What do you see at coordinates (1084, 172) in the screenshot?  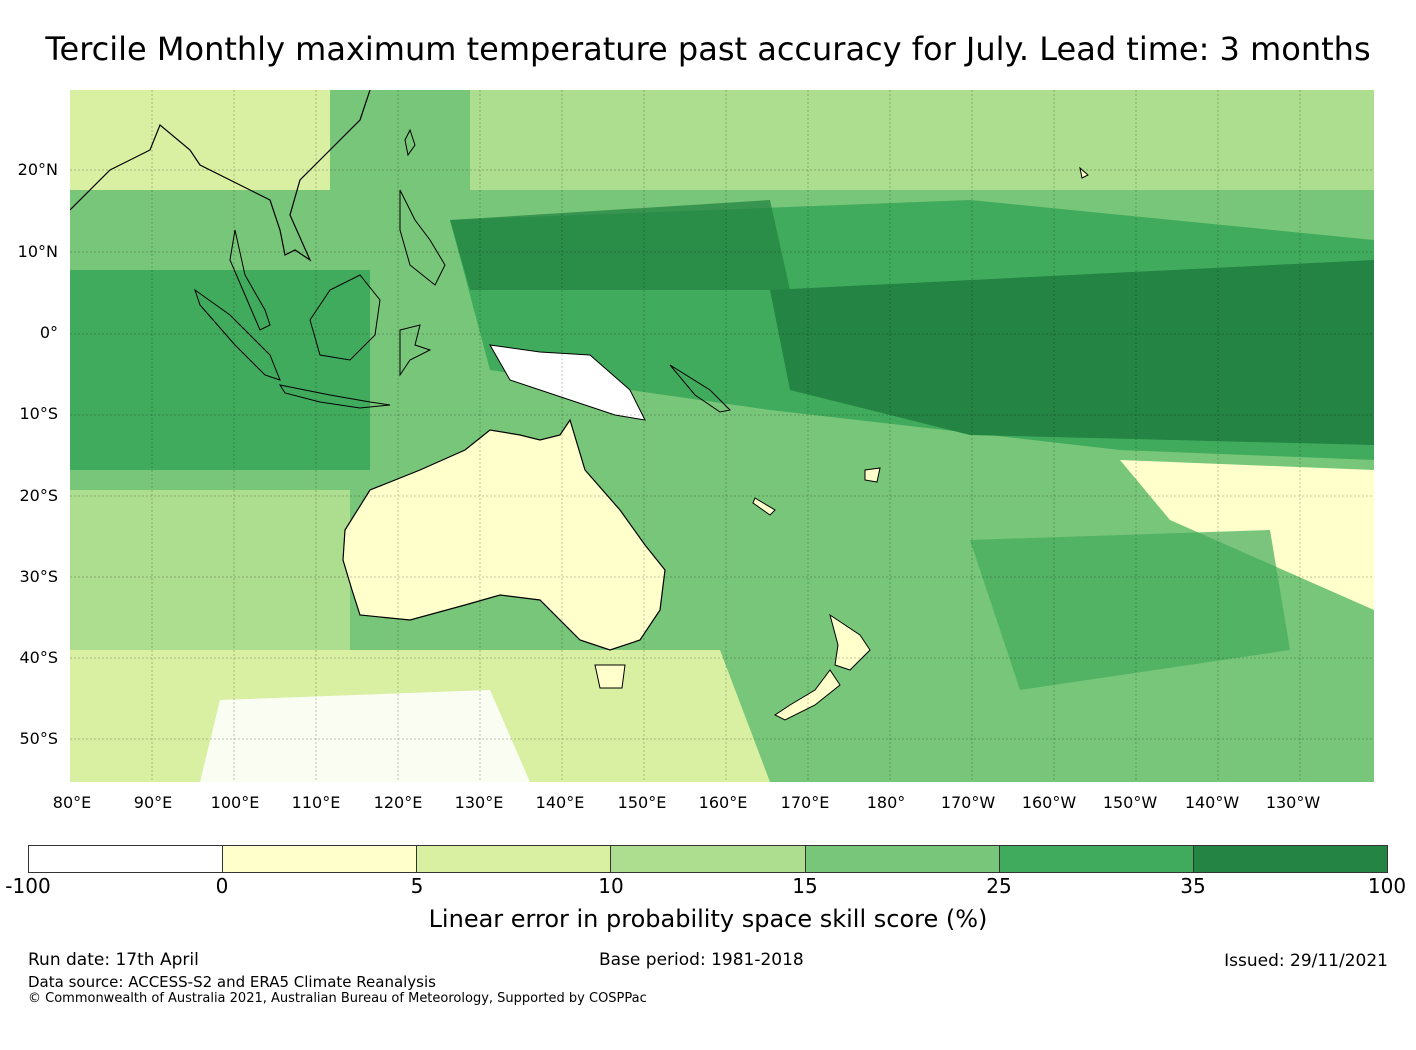 I see `hawaii` at bounding box center [1084, 172].